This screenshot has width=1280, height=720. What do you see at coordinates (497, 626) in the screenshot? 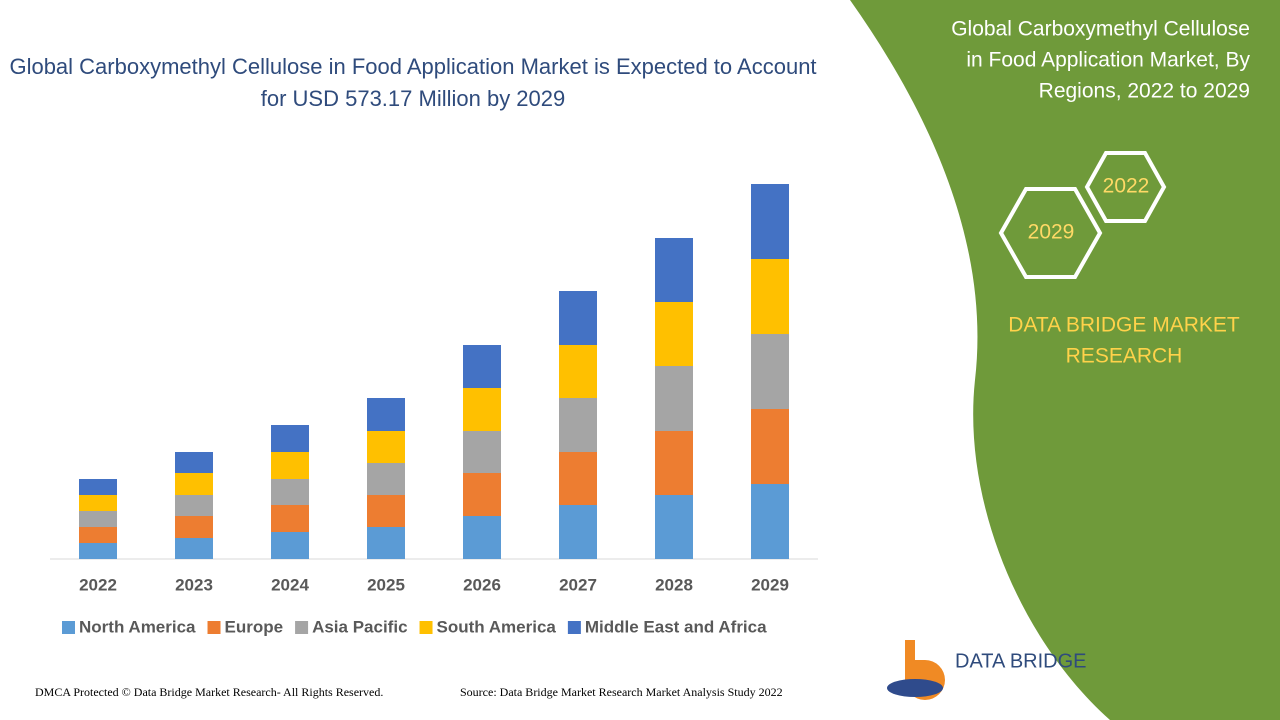
I see `legend-label: South America` at bounding box center [497, 626].